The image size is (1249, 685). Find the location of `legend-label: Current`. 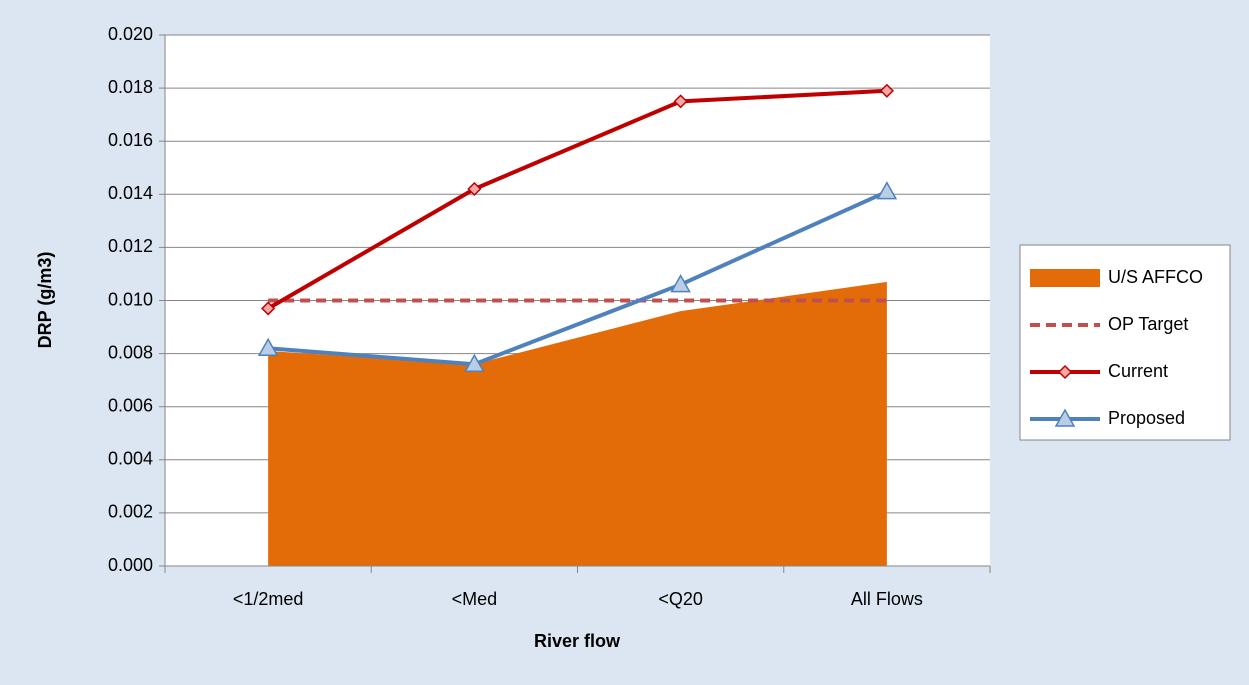

legend-label: Current is located at coordinates (1138, 371).